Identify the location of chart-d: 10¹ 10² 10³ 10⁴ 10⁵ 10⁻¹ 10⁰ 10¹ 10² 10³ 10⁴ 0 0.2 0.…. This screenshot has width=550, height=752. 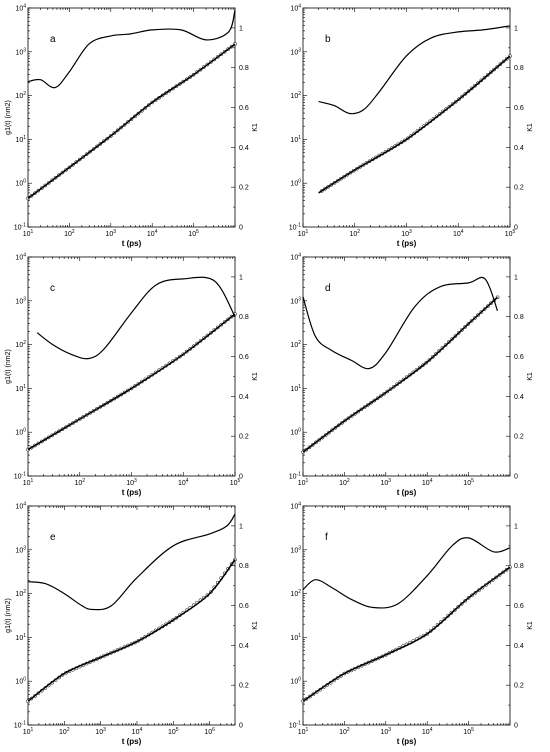
(411, 375).